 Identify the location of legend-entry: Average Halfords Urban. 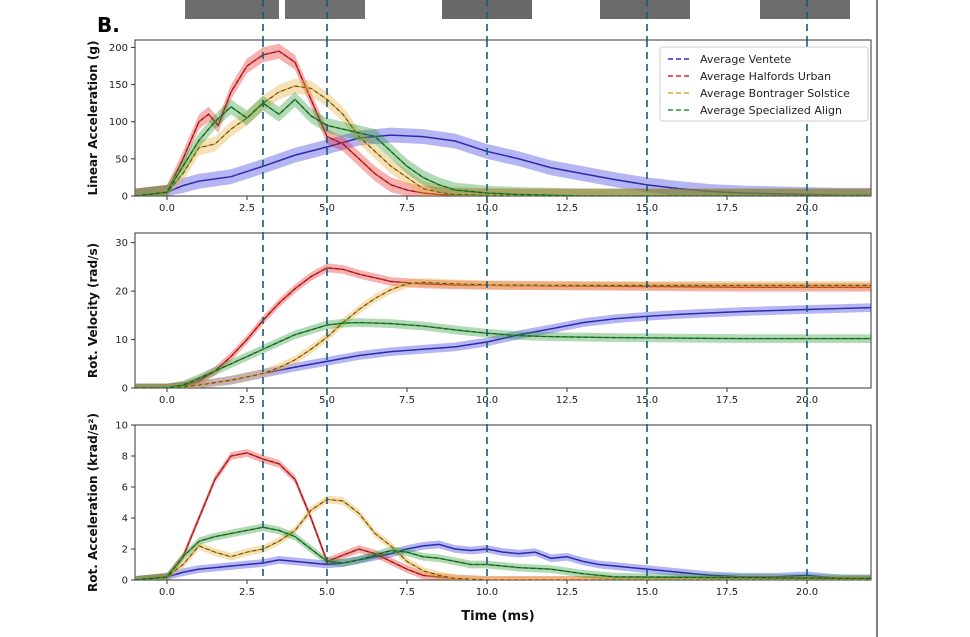
(765, 76).